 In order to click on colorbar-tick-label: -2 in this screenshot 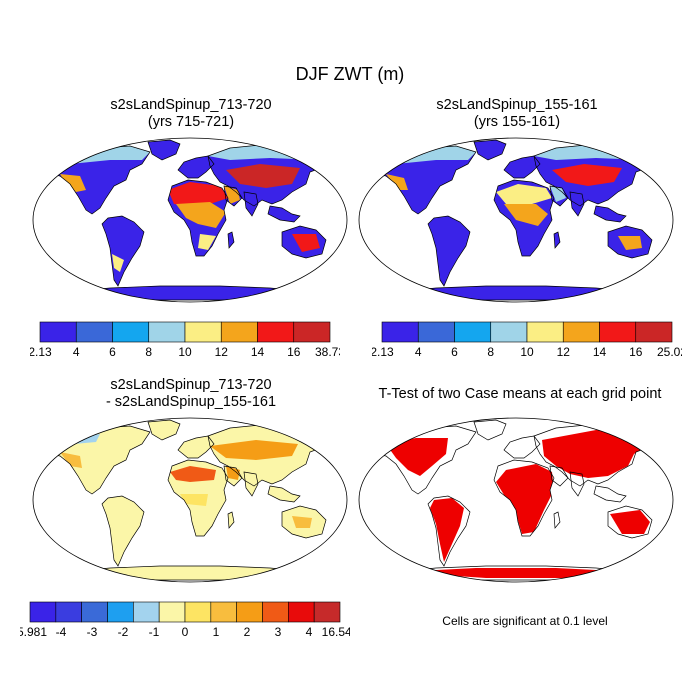, I will do `click(123, 632)`.